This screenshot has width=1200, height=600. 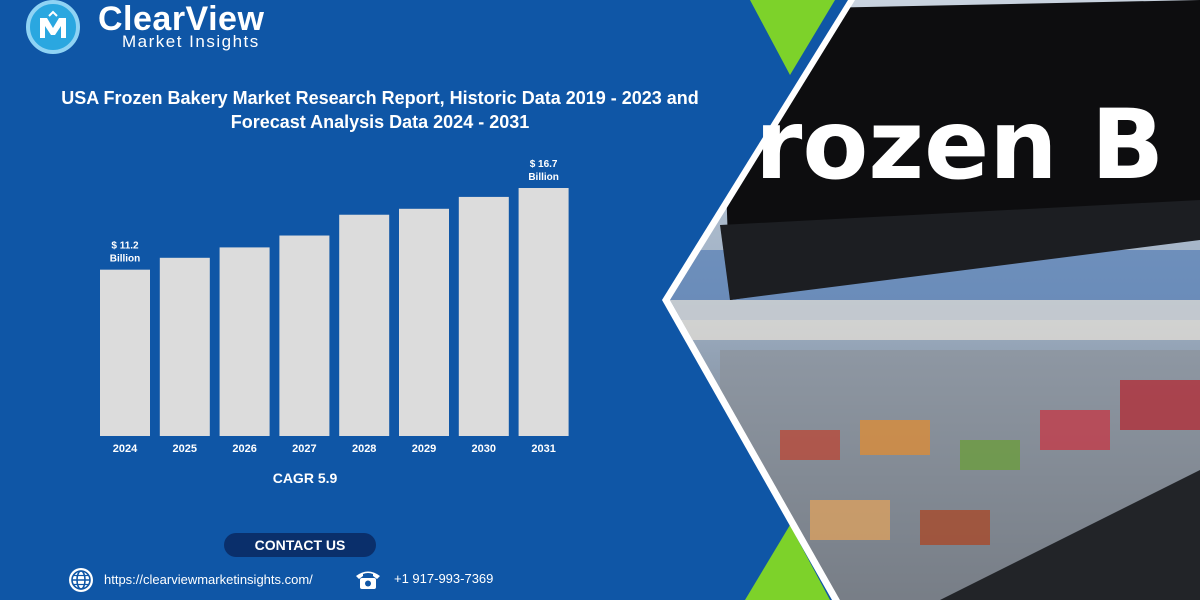 I want to click on brand-logo: ClearView Market Insights, so click(x=152, y=28).